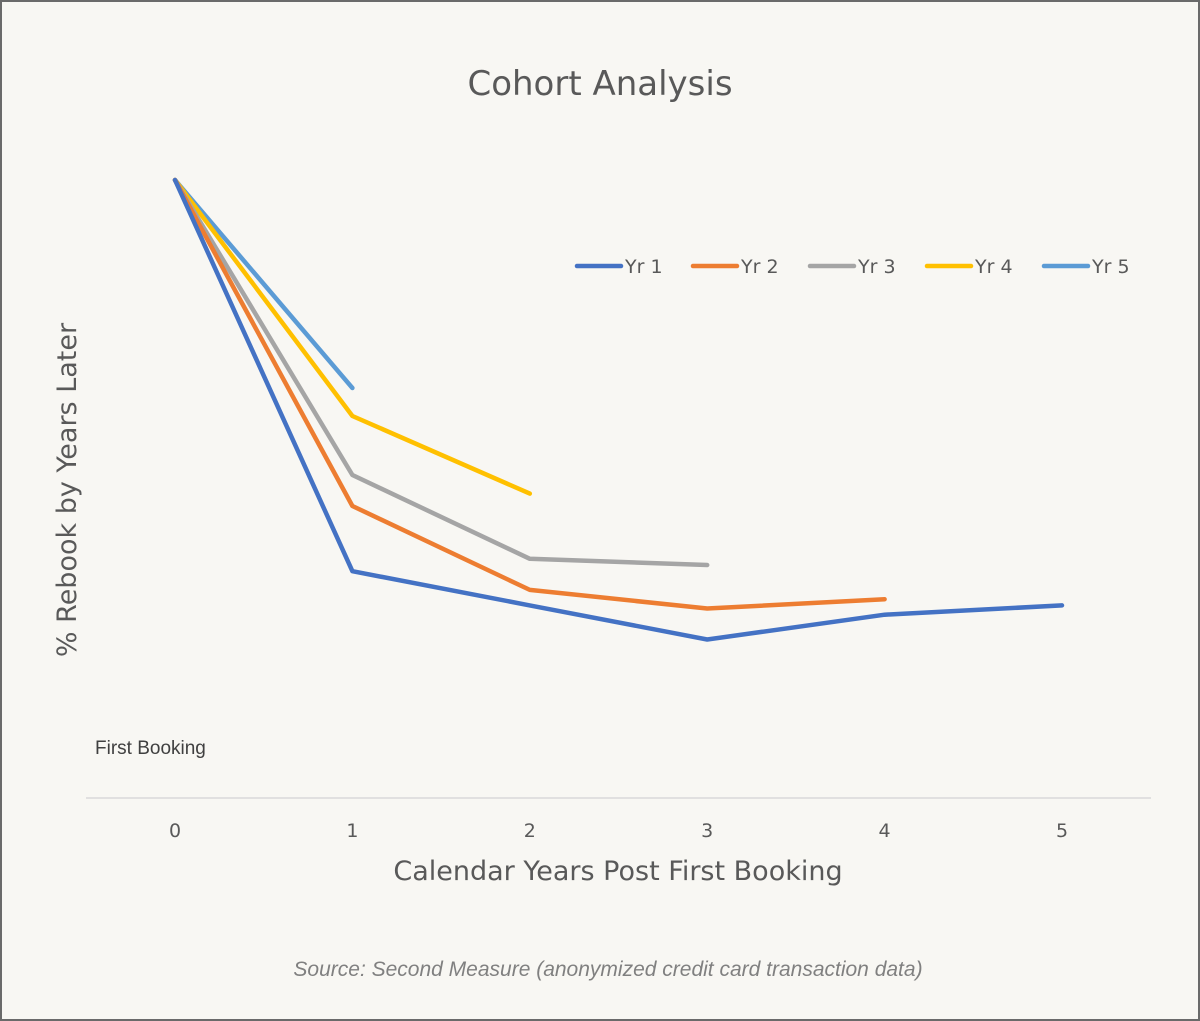 This screenshot has height=1021, width=1200. Describe the element at coordinates (707, 831) in the screenshot. I see `x-tick-label-3: 3` at that location.